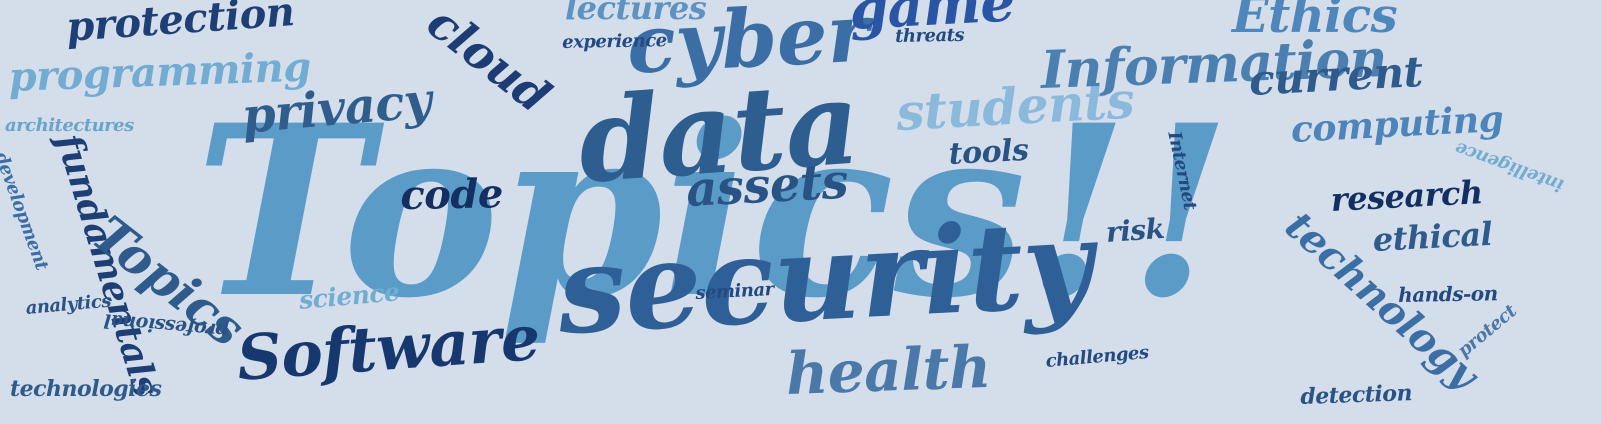 The width and height of the screenshot is (1601, 424). I want to click on word-programming: programming, so click(159, 72).